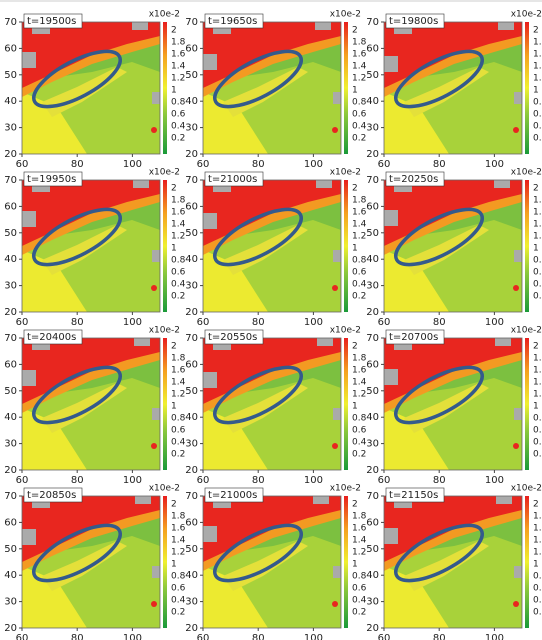 This screenshot has height=640, width=542. What do you see at coordinates (413, 21) in the screenshot?
I see `time-label: t=19800s` at bounding box center [413, 21].